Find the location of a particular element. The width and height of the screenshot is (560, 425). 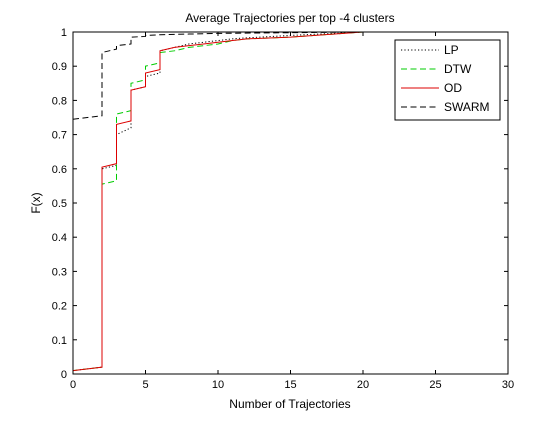

chart-title: Average Trajectories per top -4 clusters is located at coordinates (289, 18).